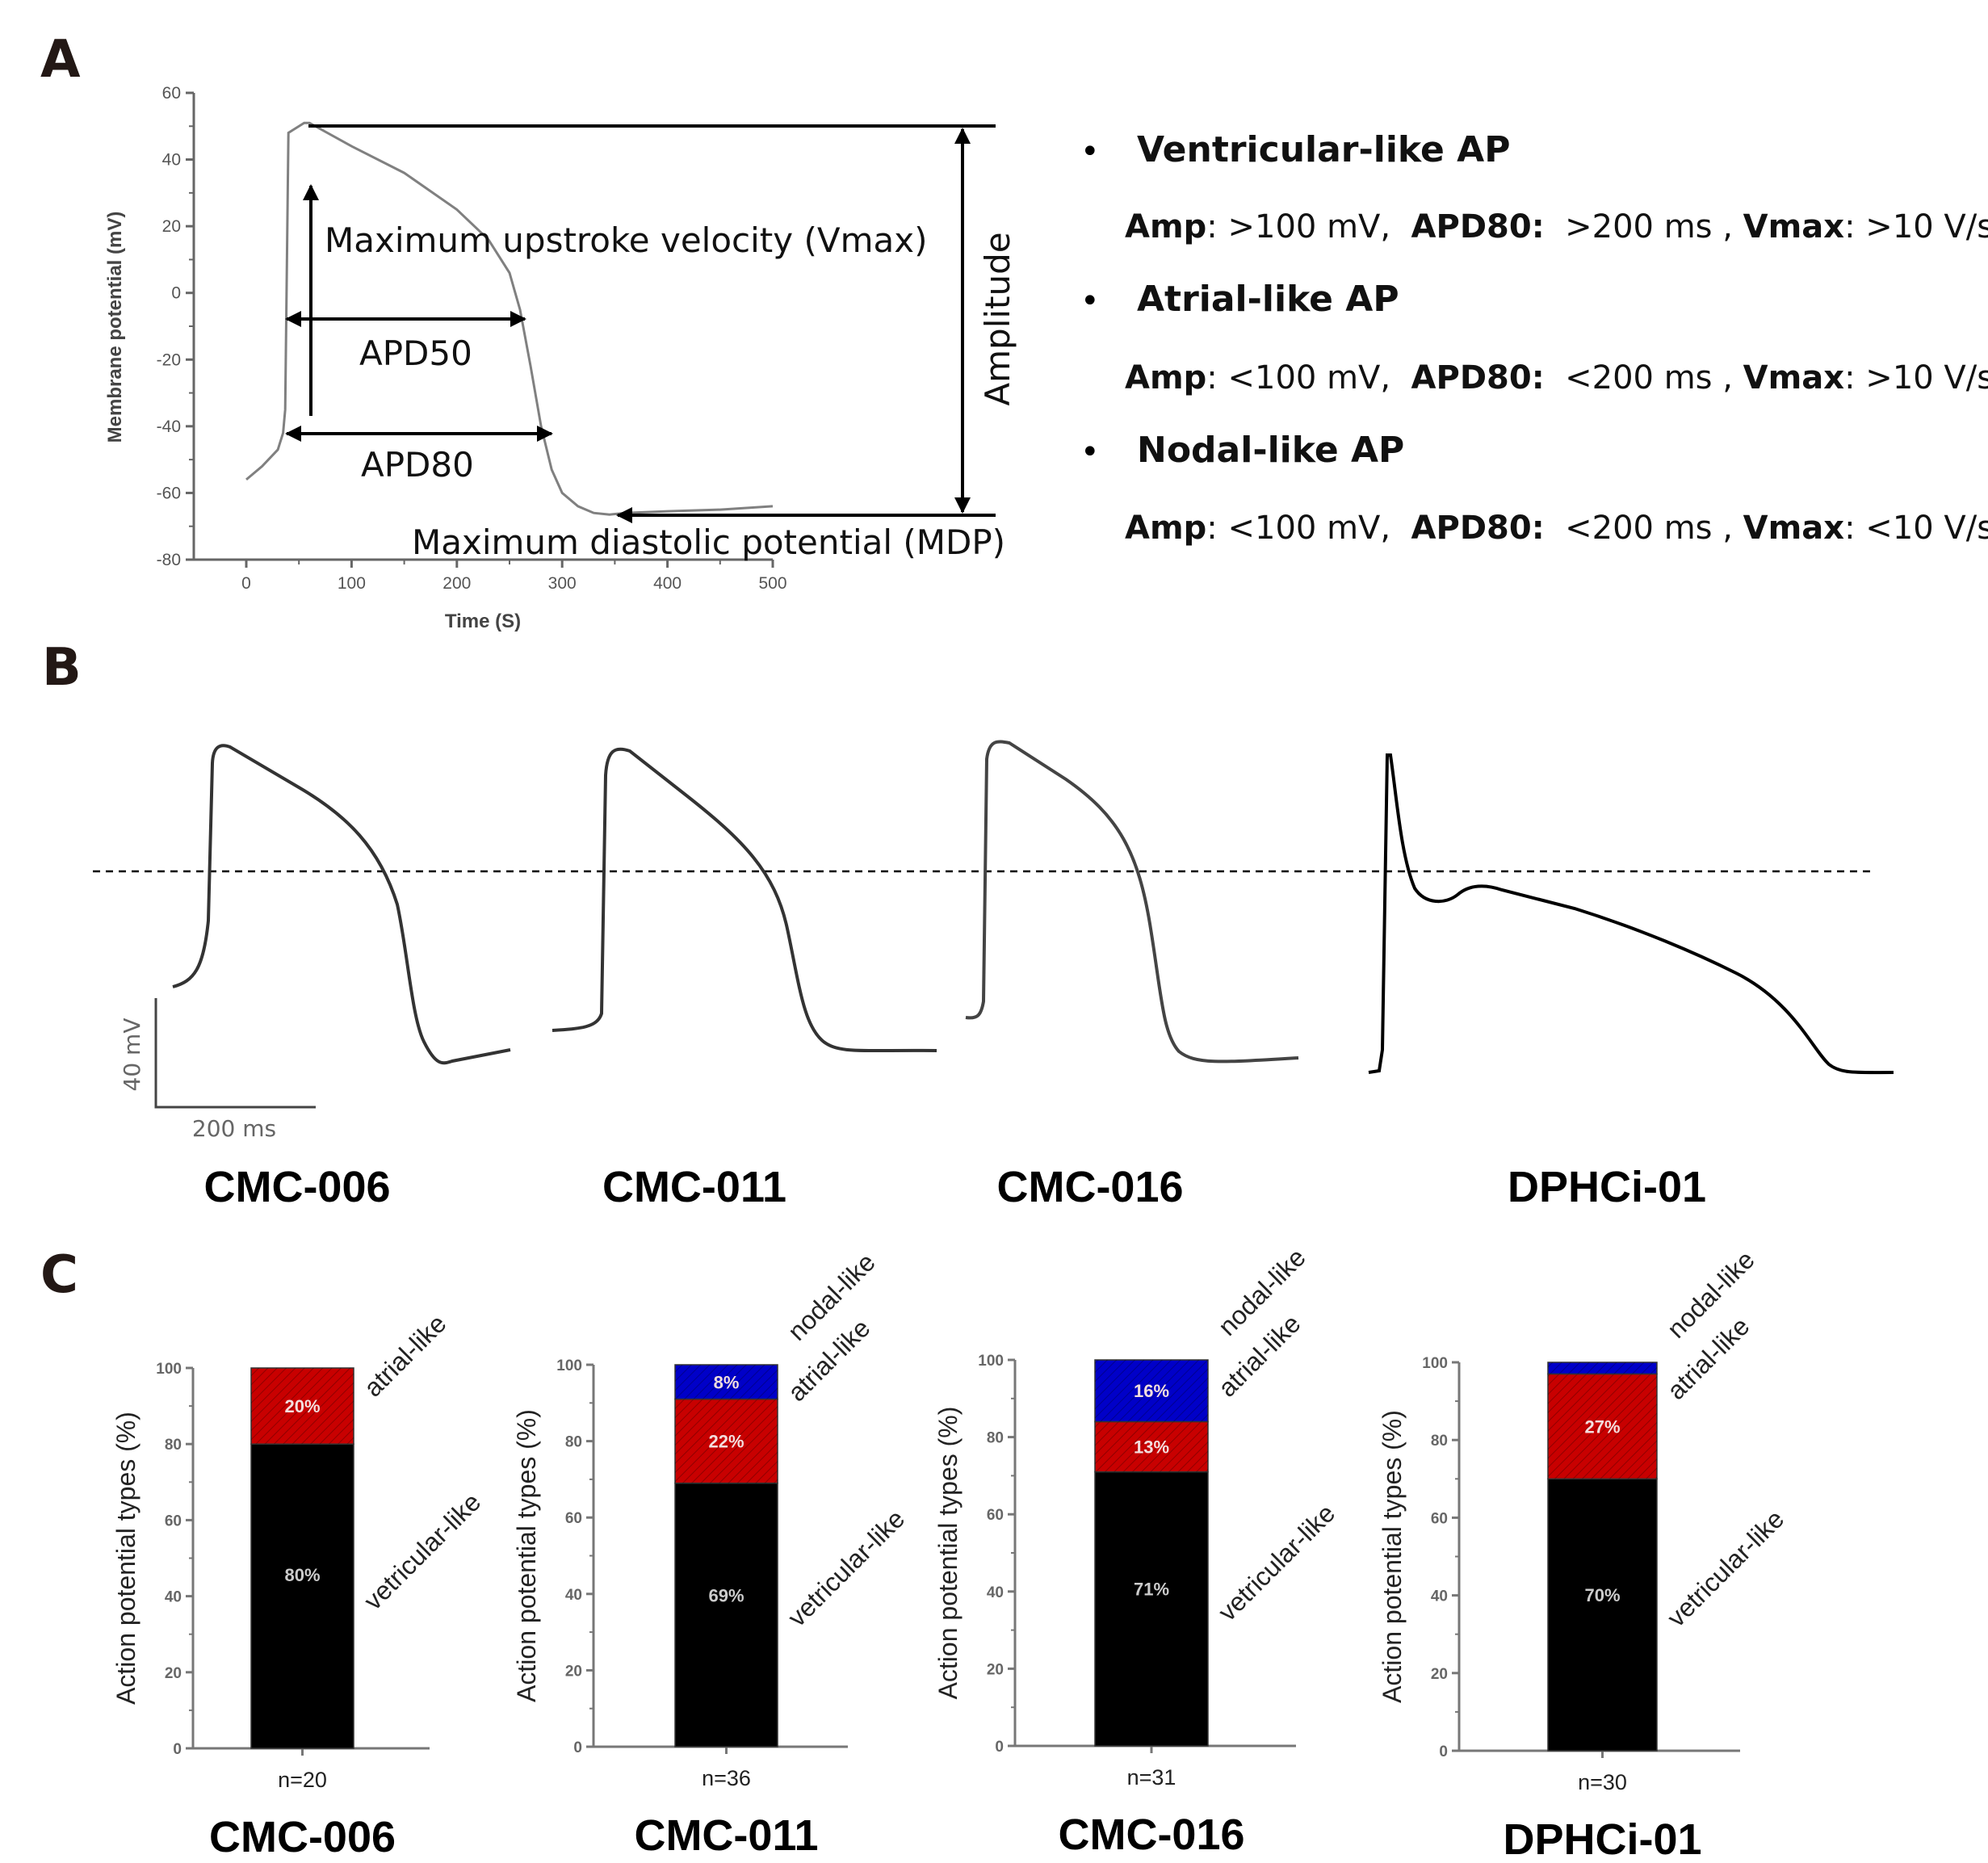  Describe the element at coordinates (169, 493) in the screenshot. I see `y-tick-label: -60` at that location.